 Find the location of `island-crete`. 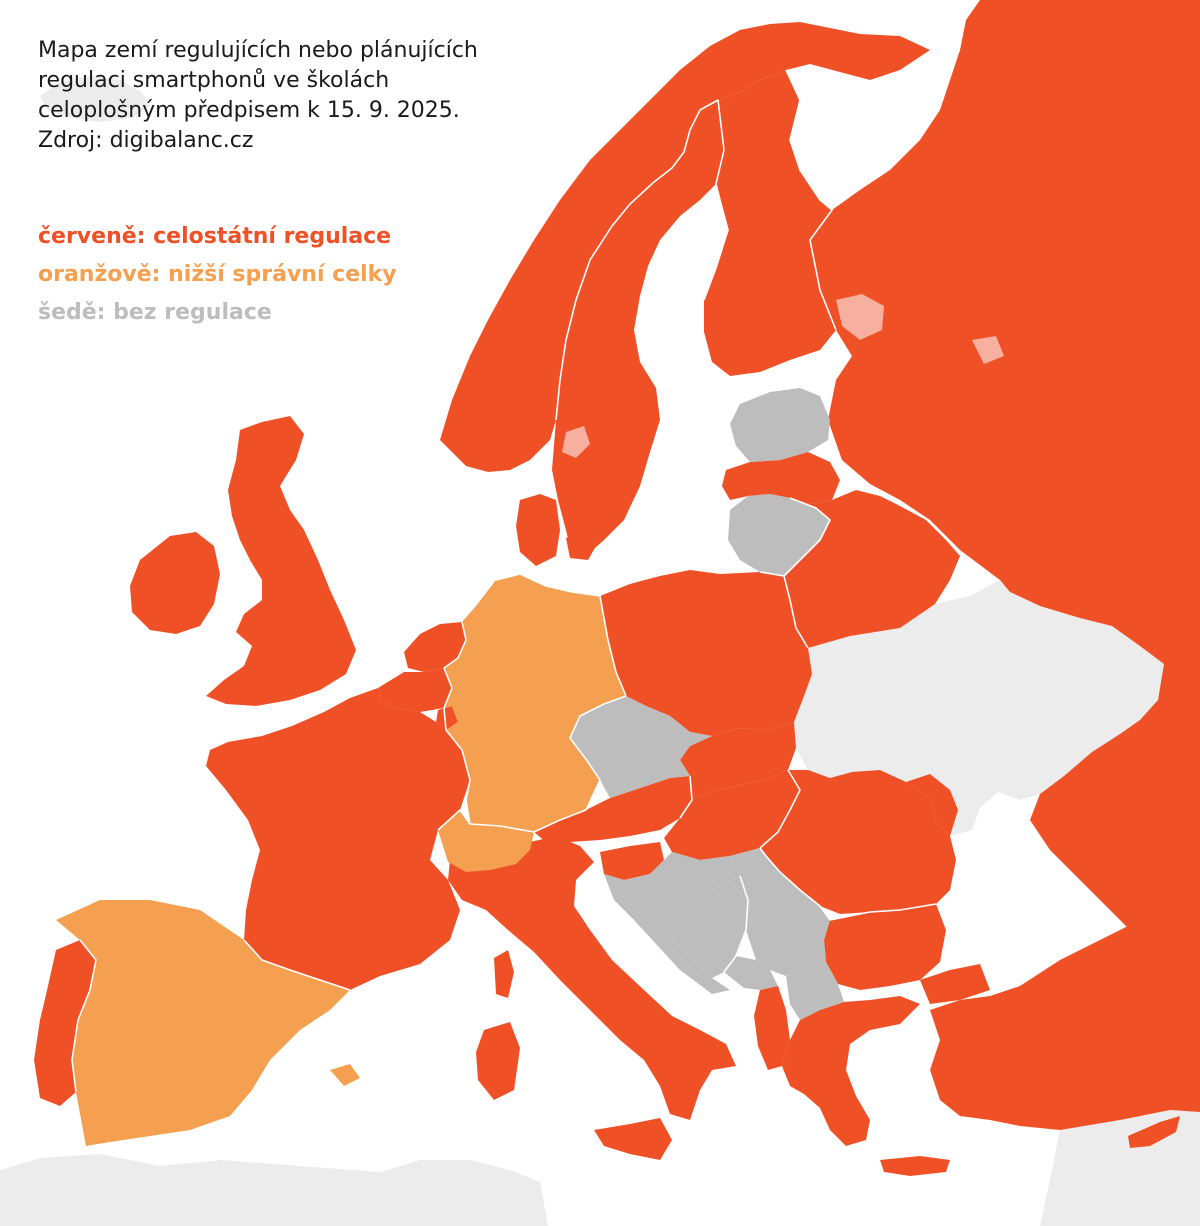

island-crete is located at coordinates (915, 1166).